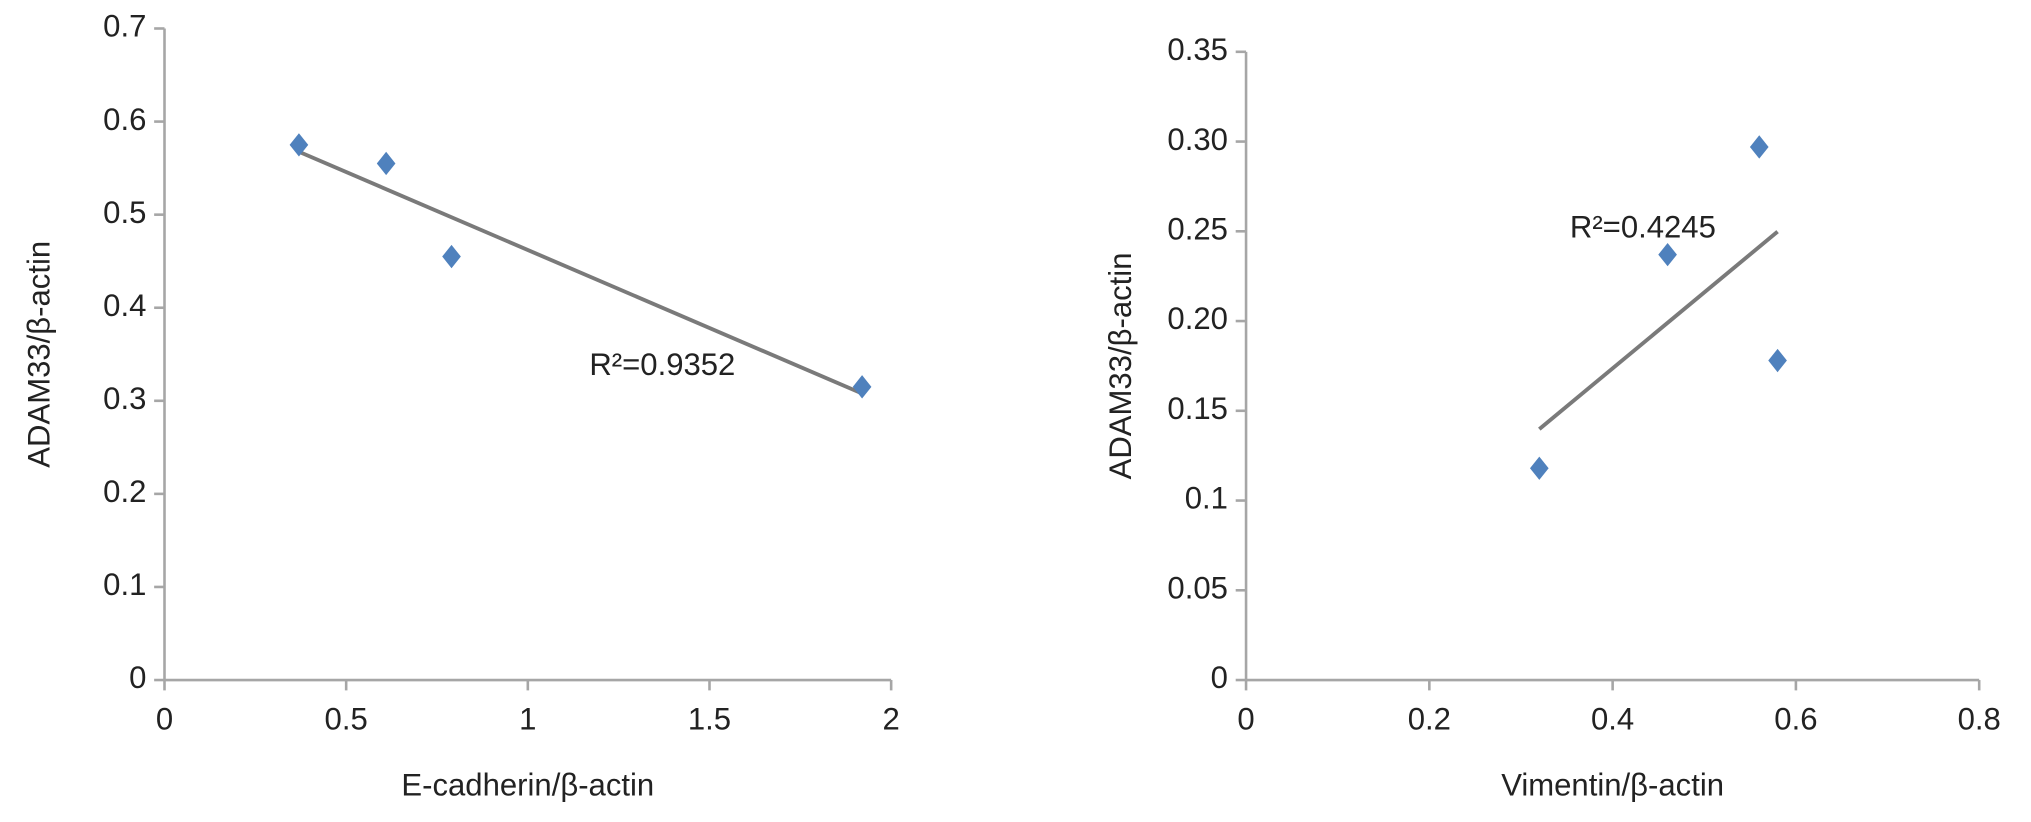 The image size is (2031, 822). Describe the element at coordinates (124, 26) in the screenshot. I see `y-tick-label: 0.7` at that location.